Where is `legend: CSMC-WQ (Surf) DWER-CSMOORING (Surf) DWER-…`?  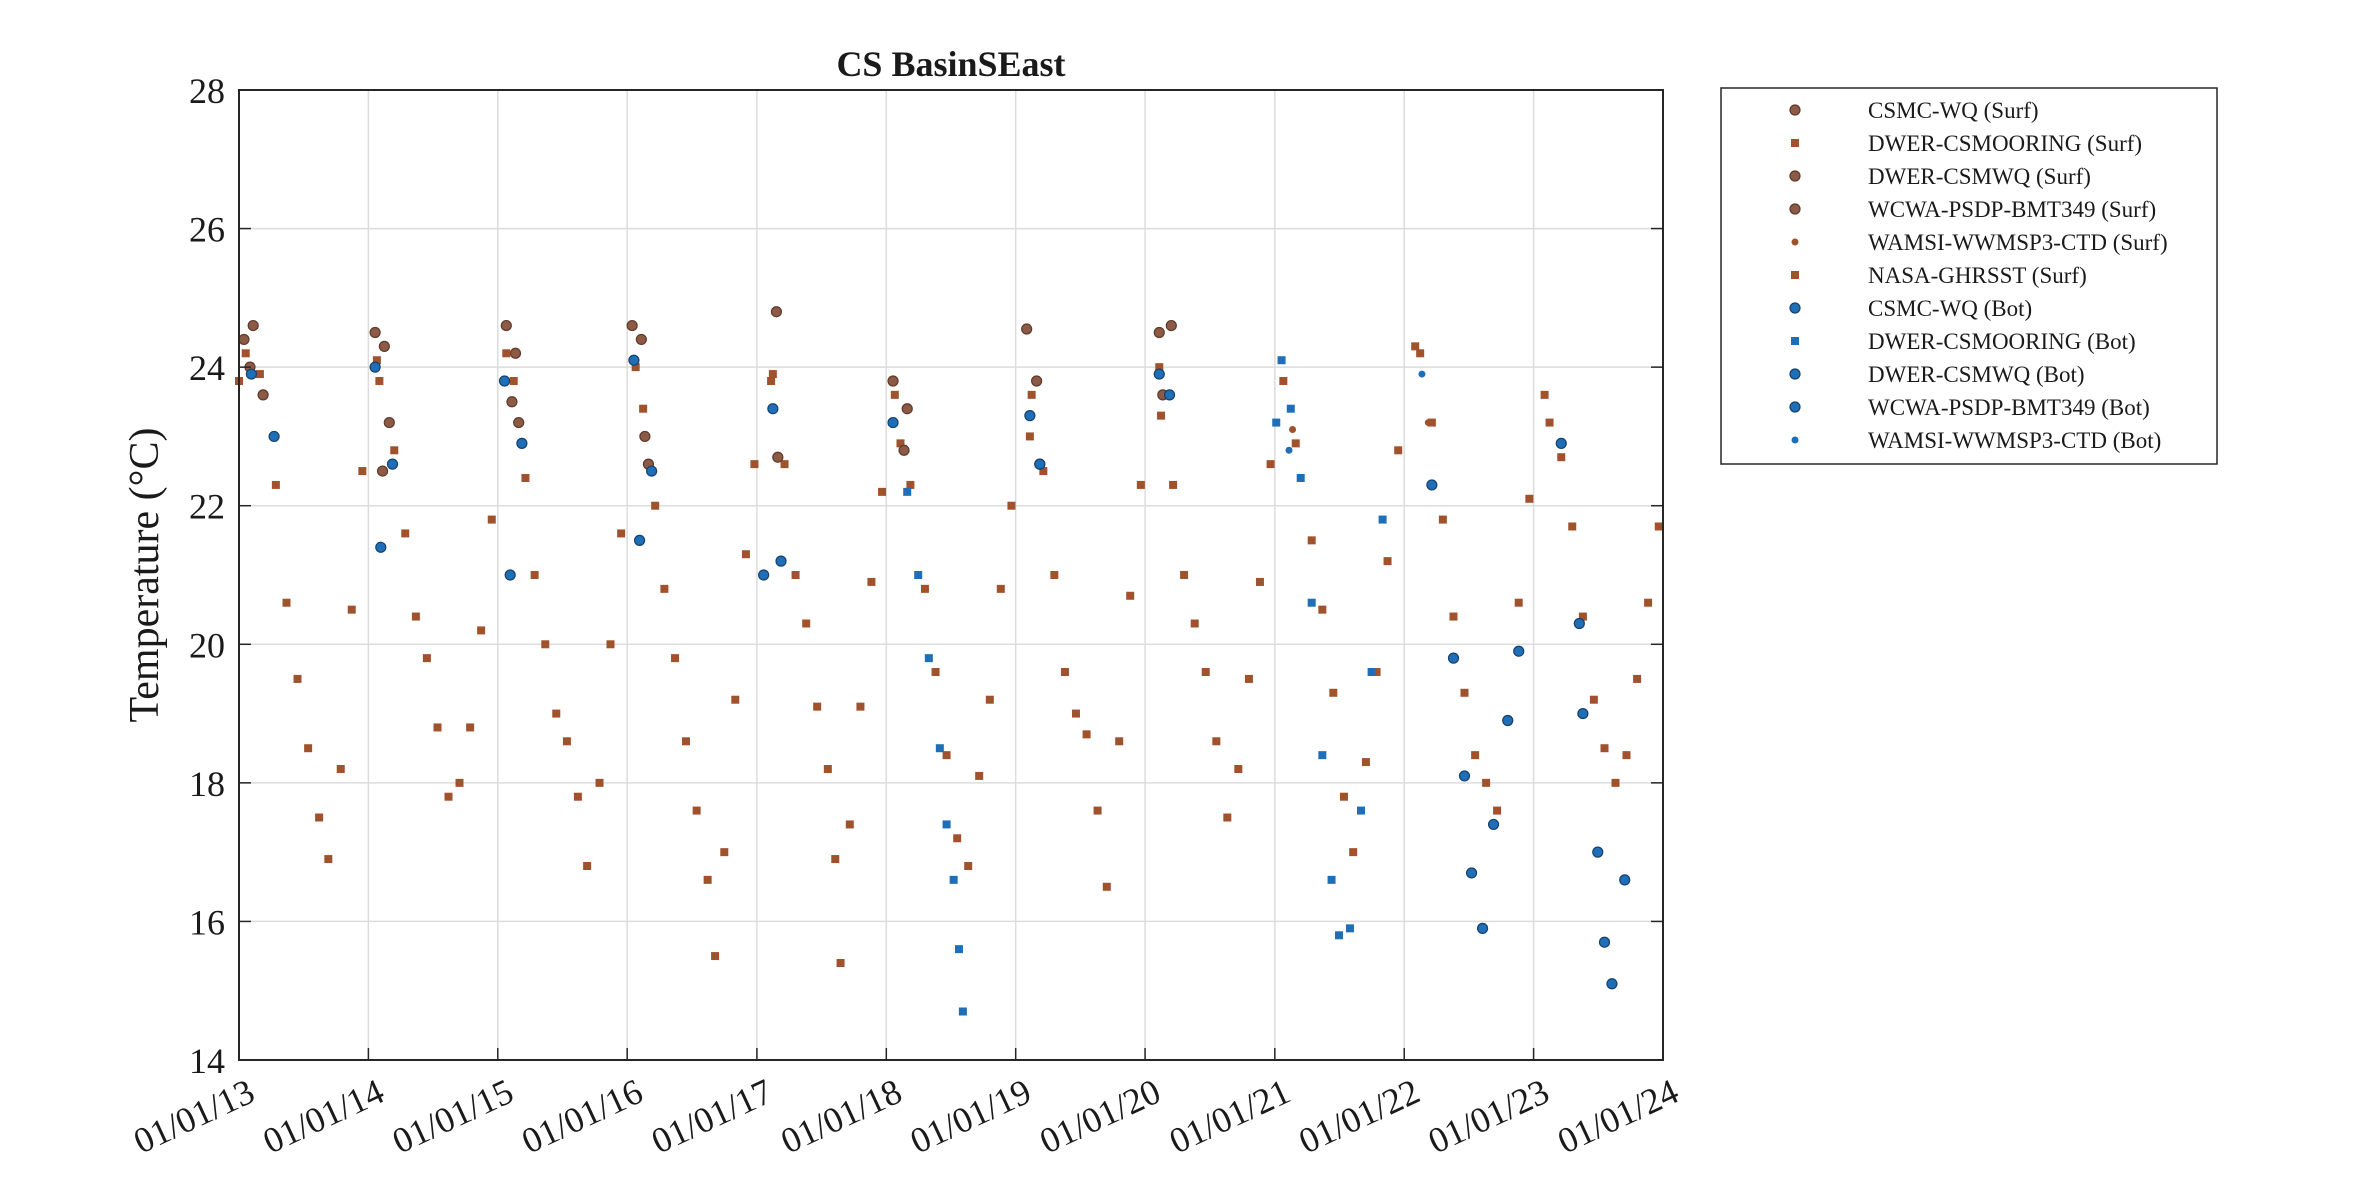 legend: CSMC-WQ (Surf) DWER-CSMOORING (Surf) DWER-… is located at coordinates (1969, 276).